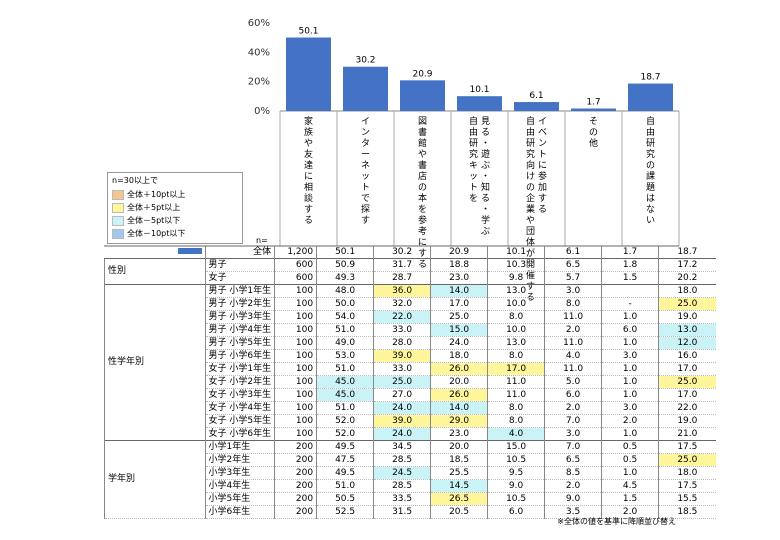 The image size is (780, 540). I want to click on table-row: 女子 小学1年生 100 51.0 33.0 26.0 17.0 11.0 1.0 17.0, so click(410, 369).